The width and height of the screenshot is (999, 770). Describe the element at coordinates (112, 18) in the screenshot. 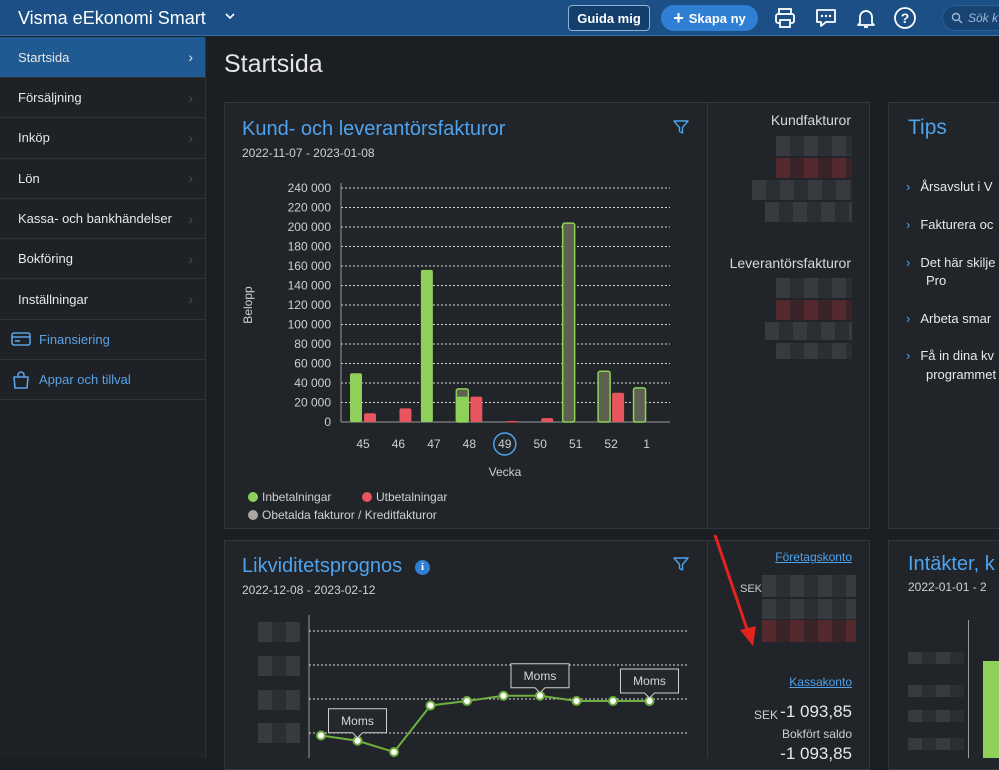

I see `app-title: Visma eEkonomi Smart` at that location.